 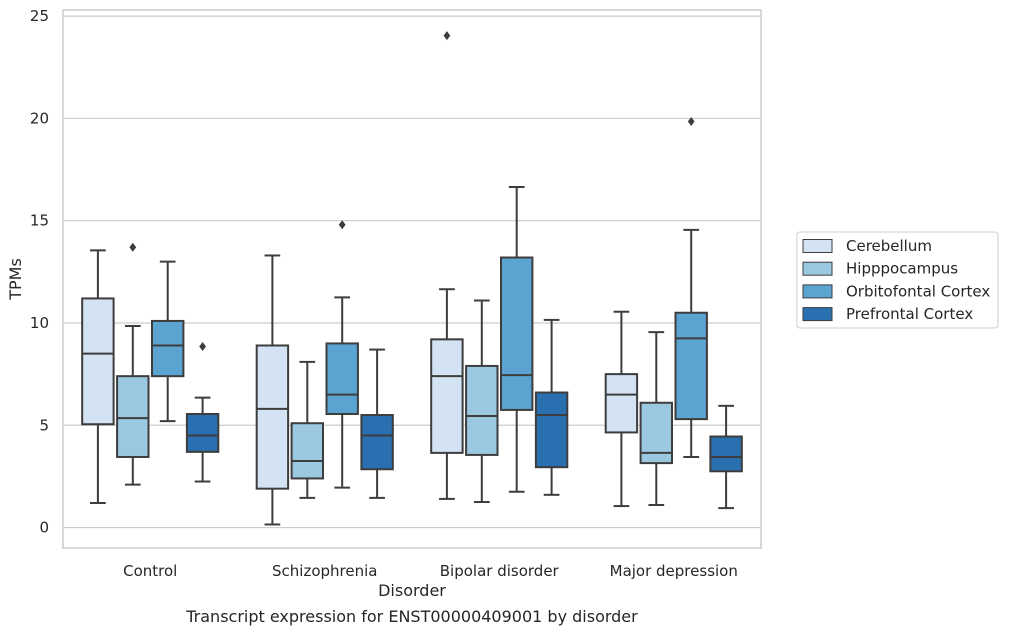 I want to click on x-tick-label: Schizophrenia, so click(x=324, y=571).